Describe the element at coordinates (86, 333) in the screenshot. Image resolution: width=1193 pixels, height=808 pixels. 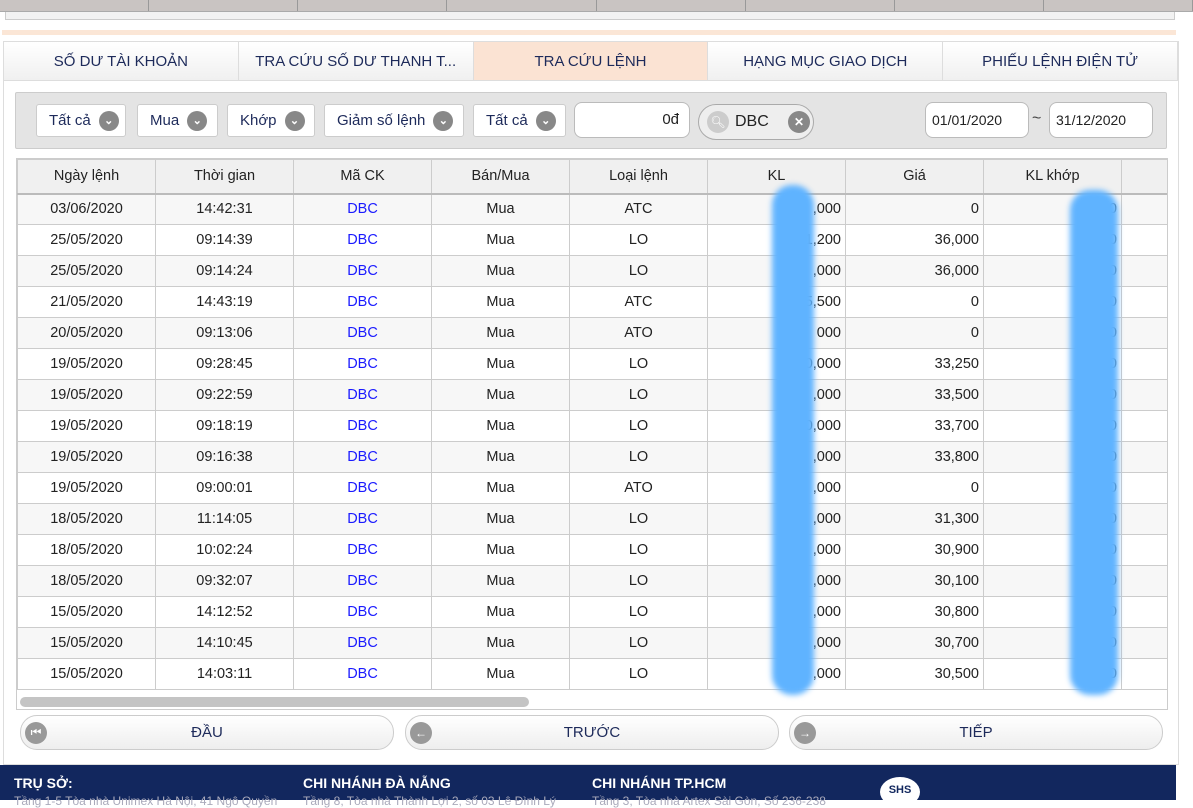
I see `order-date-cell: 20/05/2020` at that location.